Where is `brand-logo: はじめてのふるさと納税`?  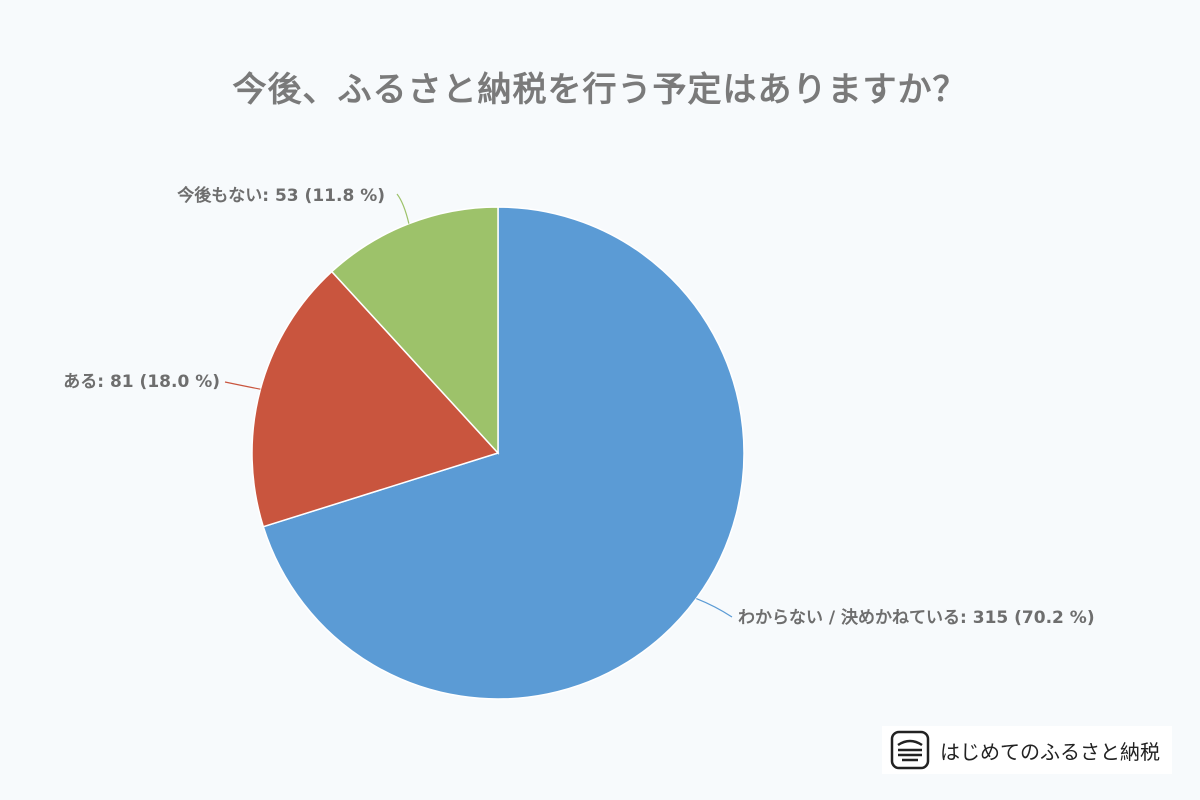 brand-logo: はじめてのふるさと納税 is located at coordinates (1027, 750).